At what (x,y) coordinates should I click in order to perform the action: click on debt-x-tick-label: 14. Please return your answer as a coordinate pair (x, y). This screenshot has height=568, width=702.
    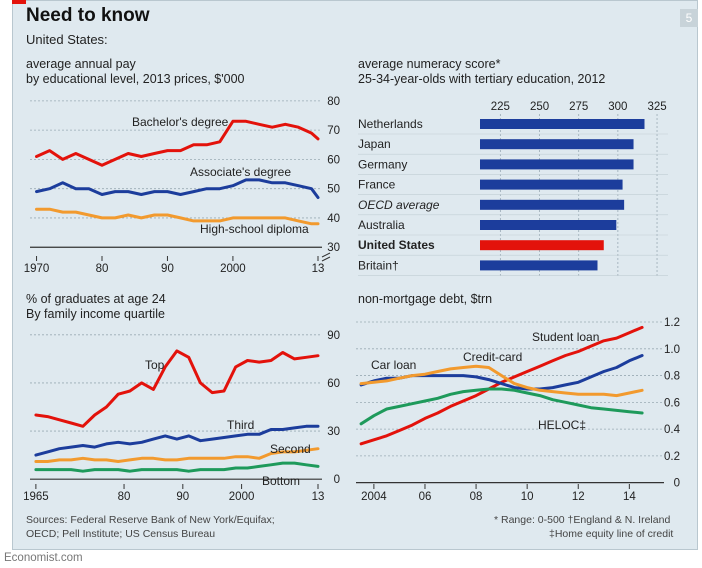
    Looking at the image, I should click on (629, 497).